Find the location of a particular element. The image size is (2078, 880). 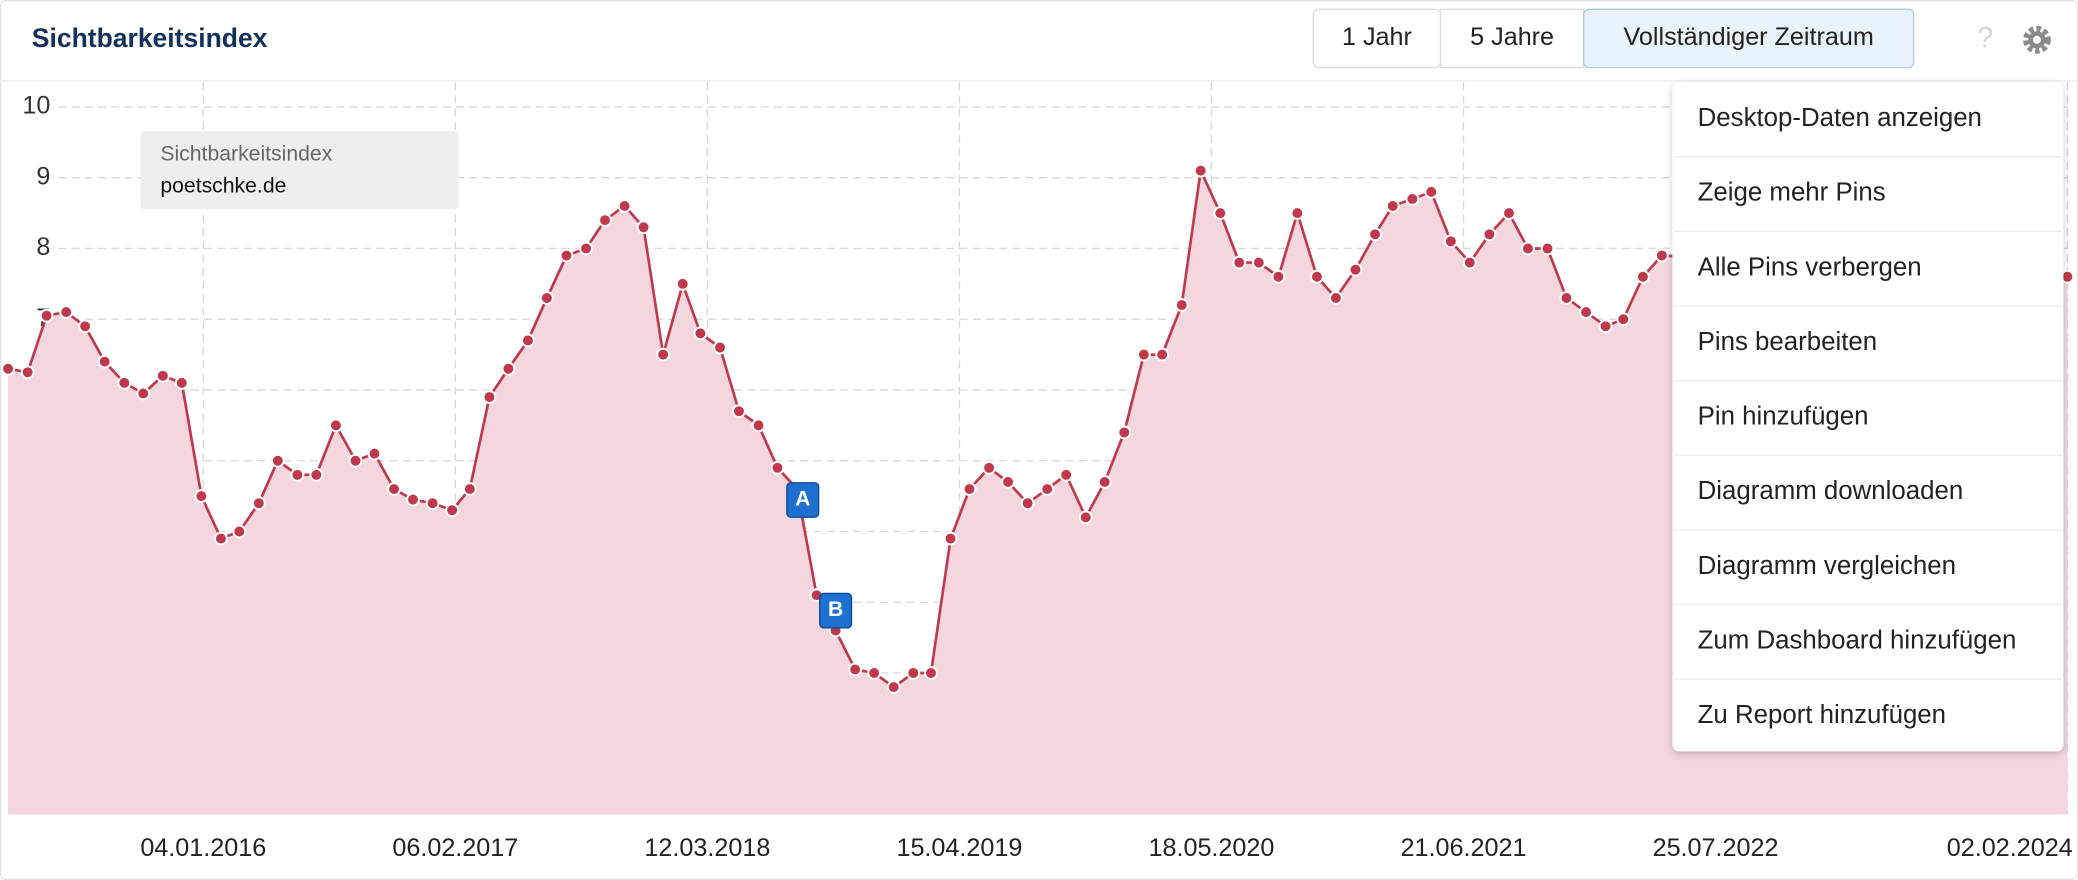

menu-item: Alle Pins verbergen is located at coordinates (1810, 267).